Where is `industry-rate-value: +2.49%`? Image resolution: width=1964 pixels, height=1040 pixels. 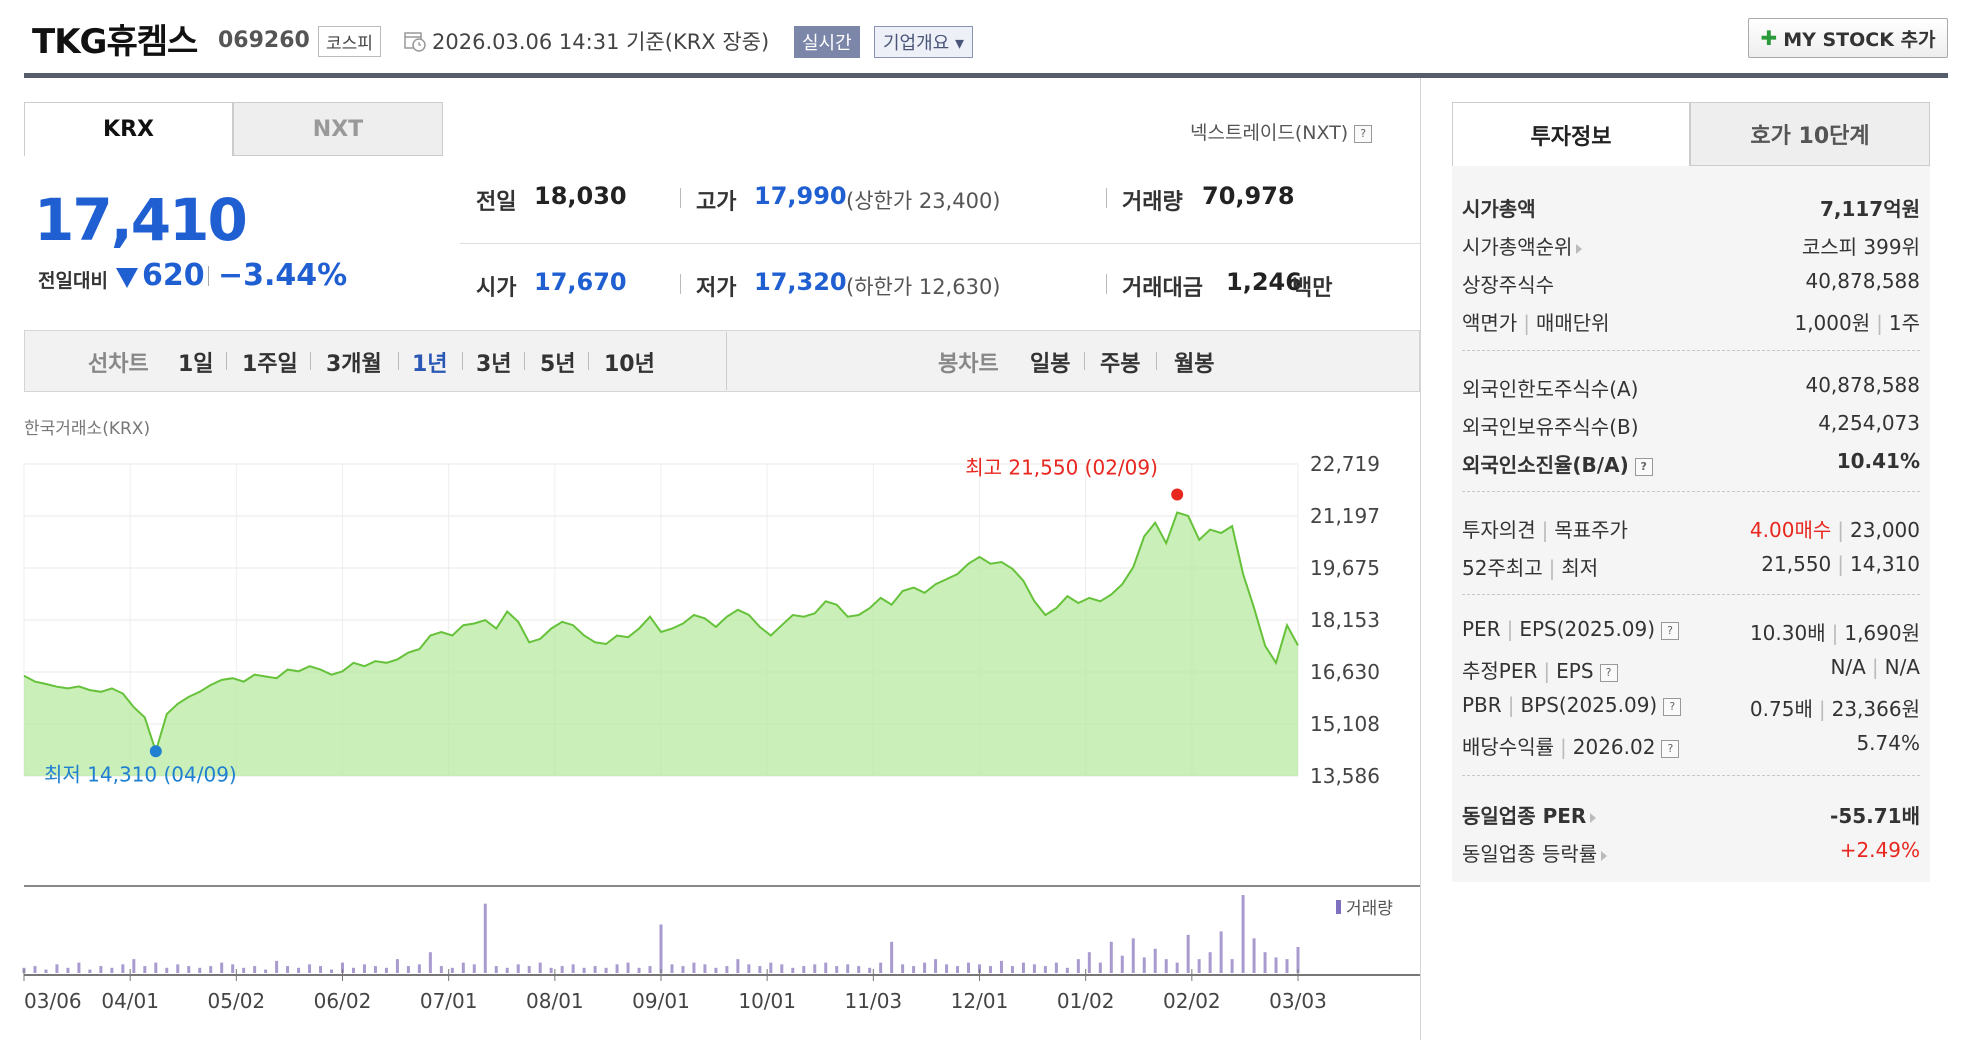 industry-rate-value: +2.49% is located at coordinates (1879, 850).